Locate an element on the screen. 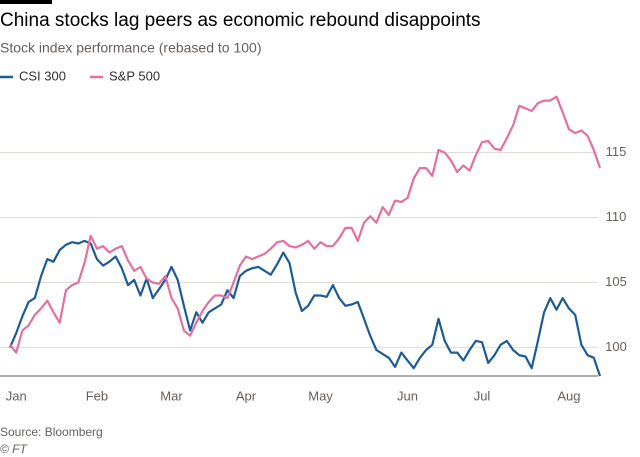  chart-subtitle: Stock index performance (rebased to 100) is located at coordinates (130, 48).